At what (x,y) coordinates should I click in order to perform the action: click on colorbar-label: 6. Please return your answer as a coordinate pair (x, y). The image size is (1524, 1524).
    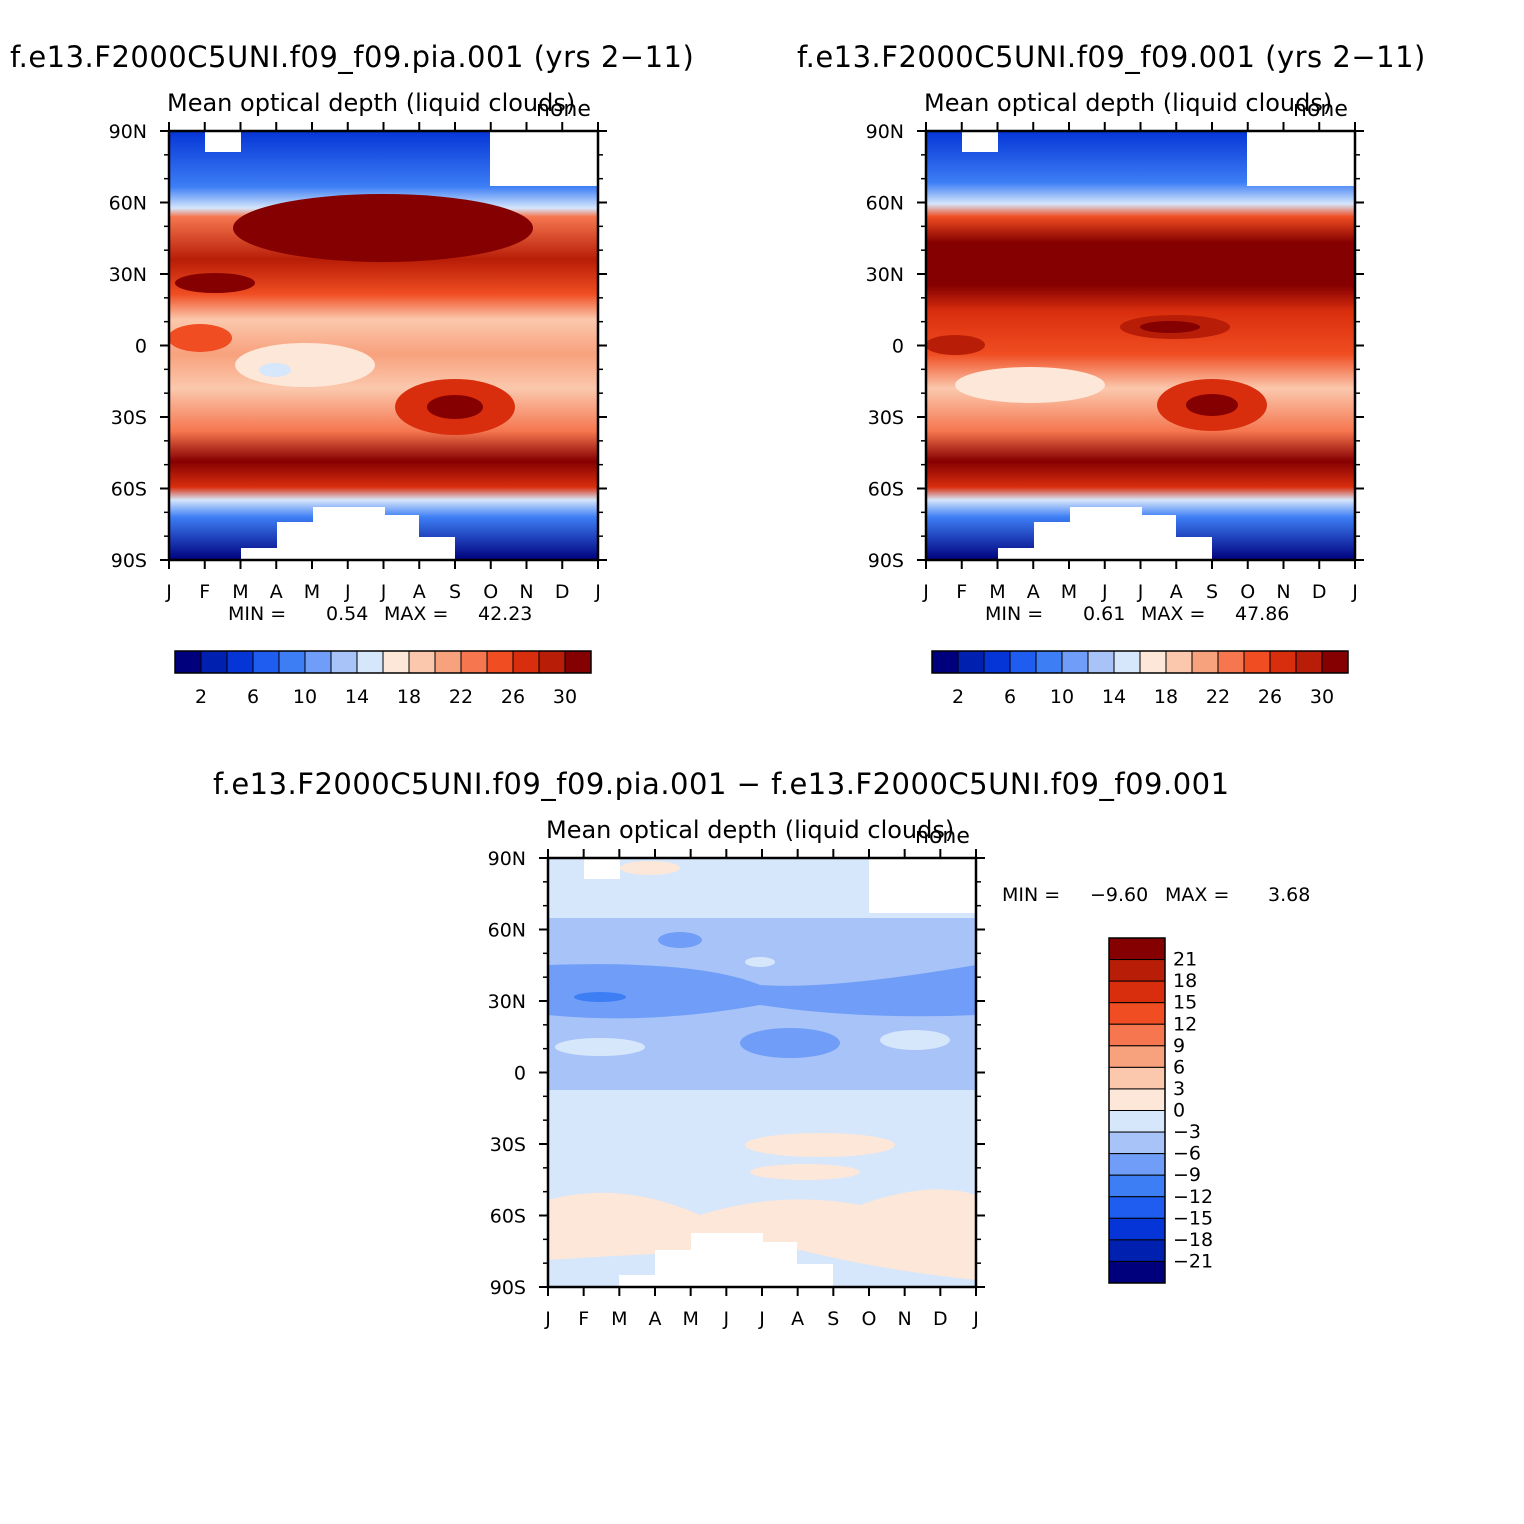
    Looking at the image, I should click on (253, 697).